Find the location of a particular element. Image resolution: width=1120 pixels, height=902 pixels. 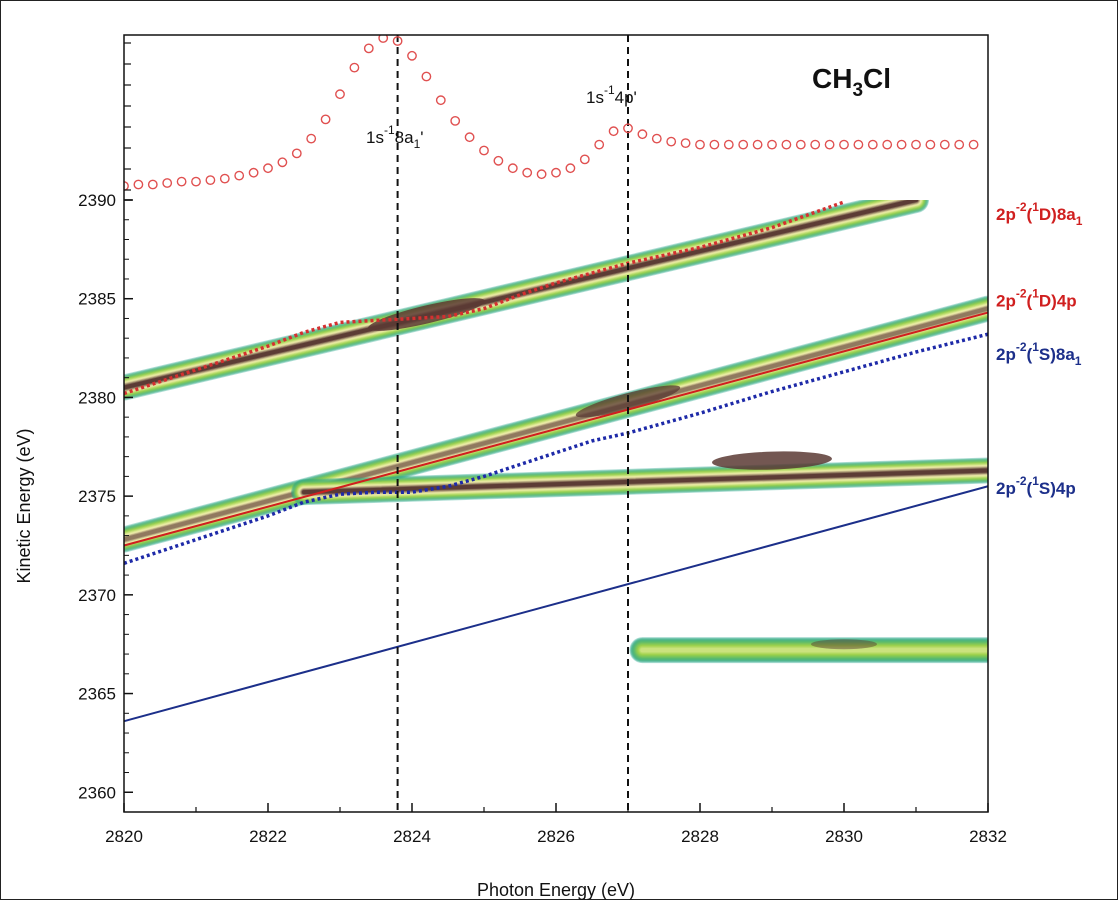

molecule-base: CH is located at coordinates (832, 78).